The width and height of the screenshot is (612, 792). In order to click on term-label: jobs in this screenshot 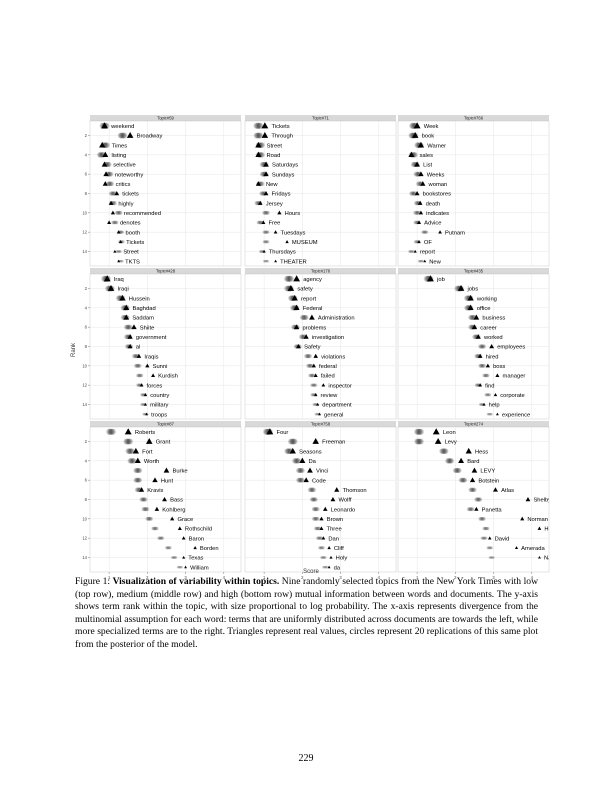, I will do `click(473, 290)`.